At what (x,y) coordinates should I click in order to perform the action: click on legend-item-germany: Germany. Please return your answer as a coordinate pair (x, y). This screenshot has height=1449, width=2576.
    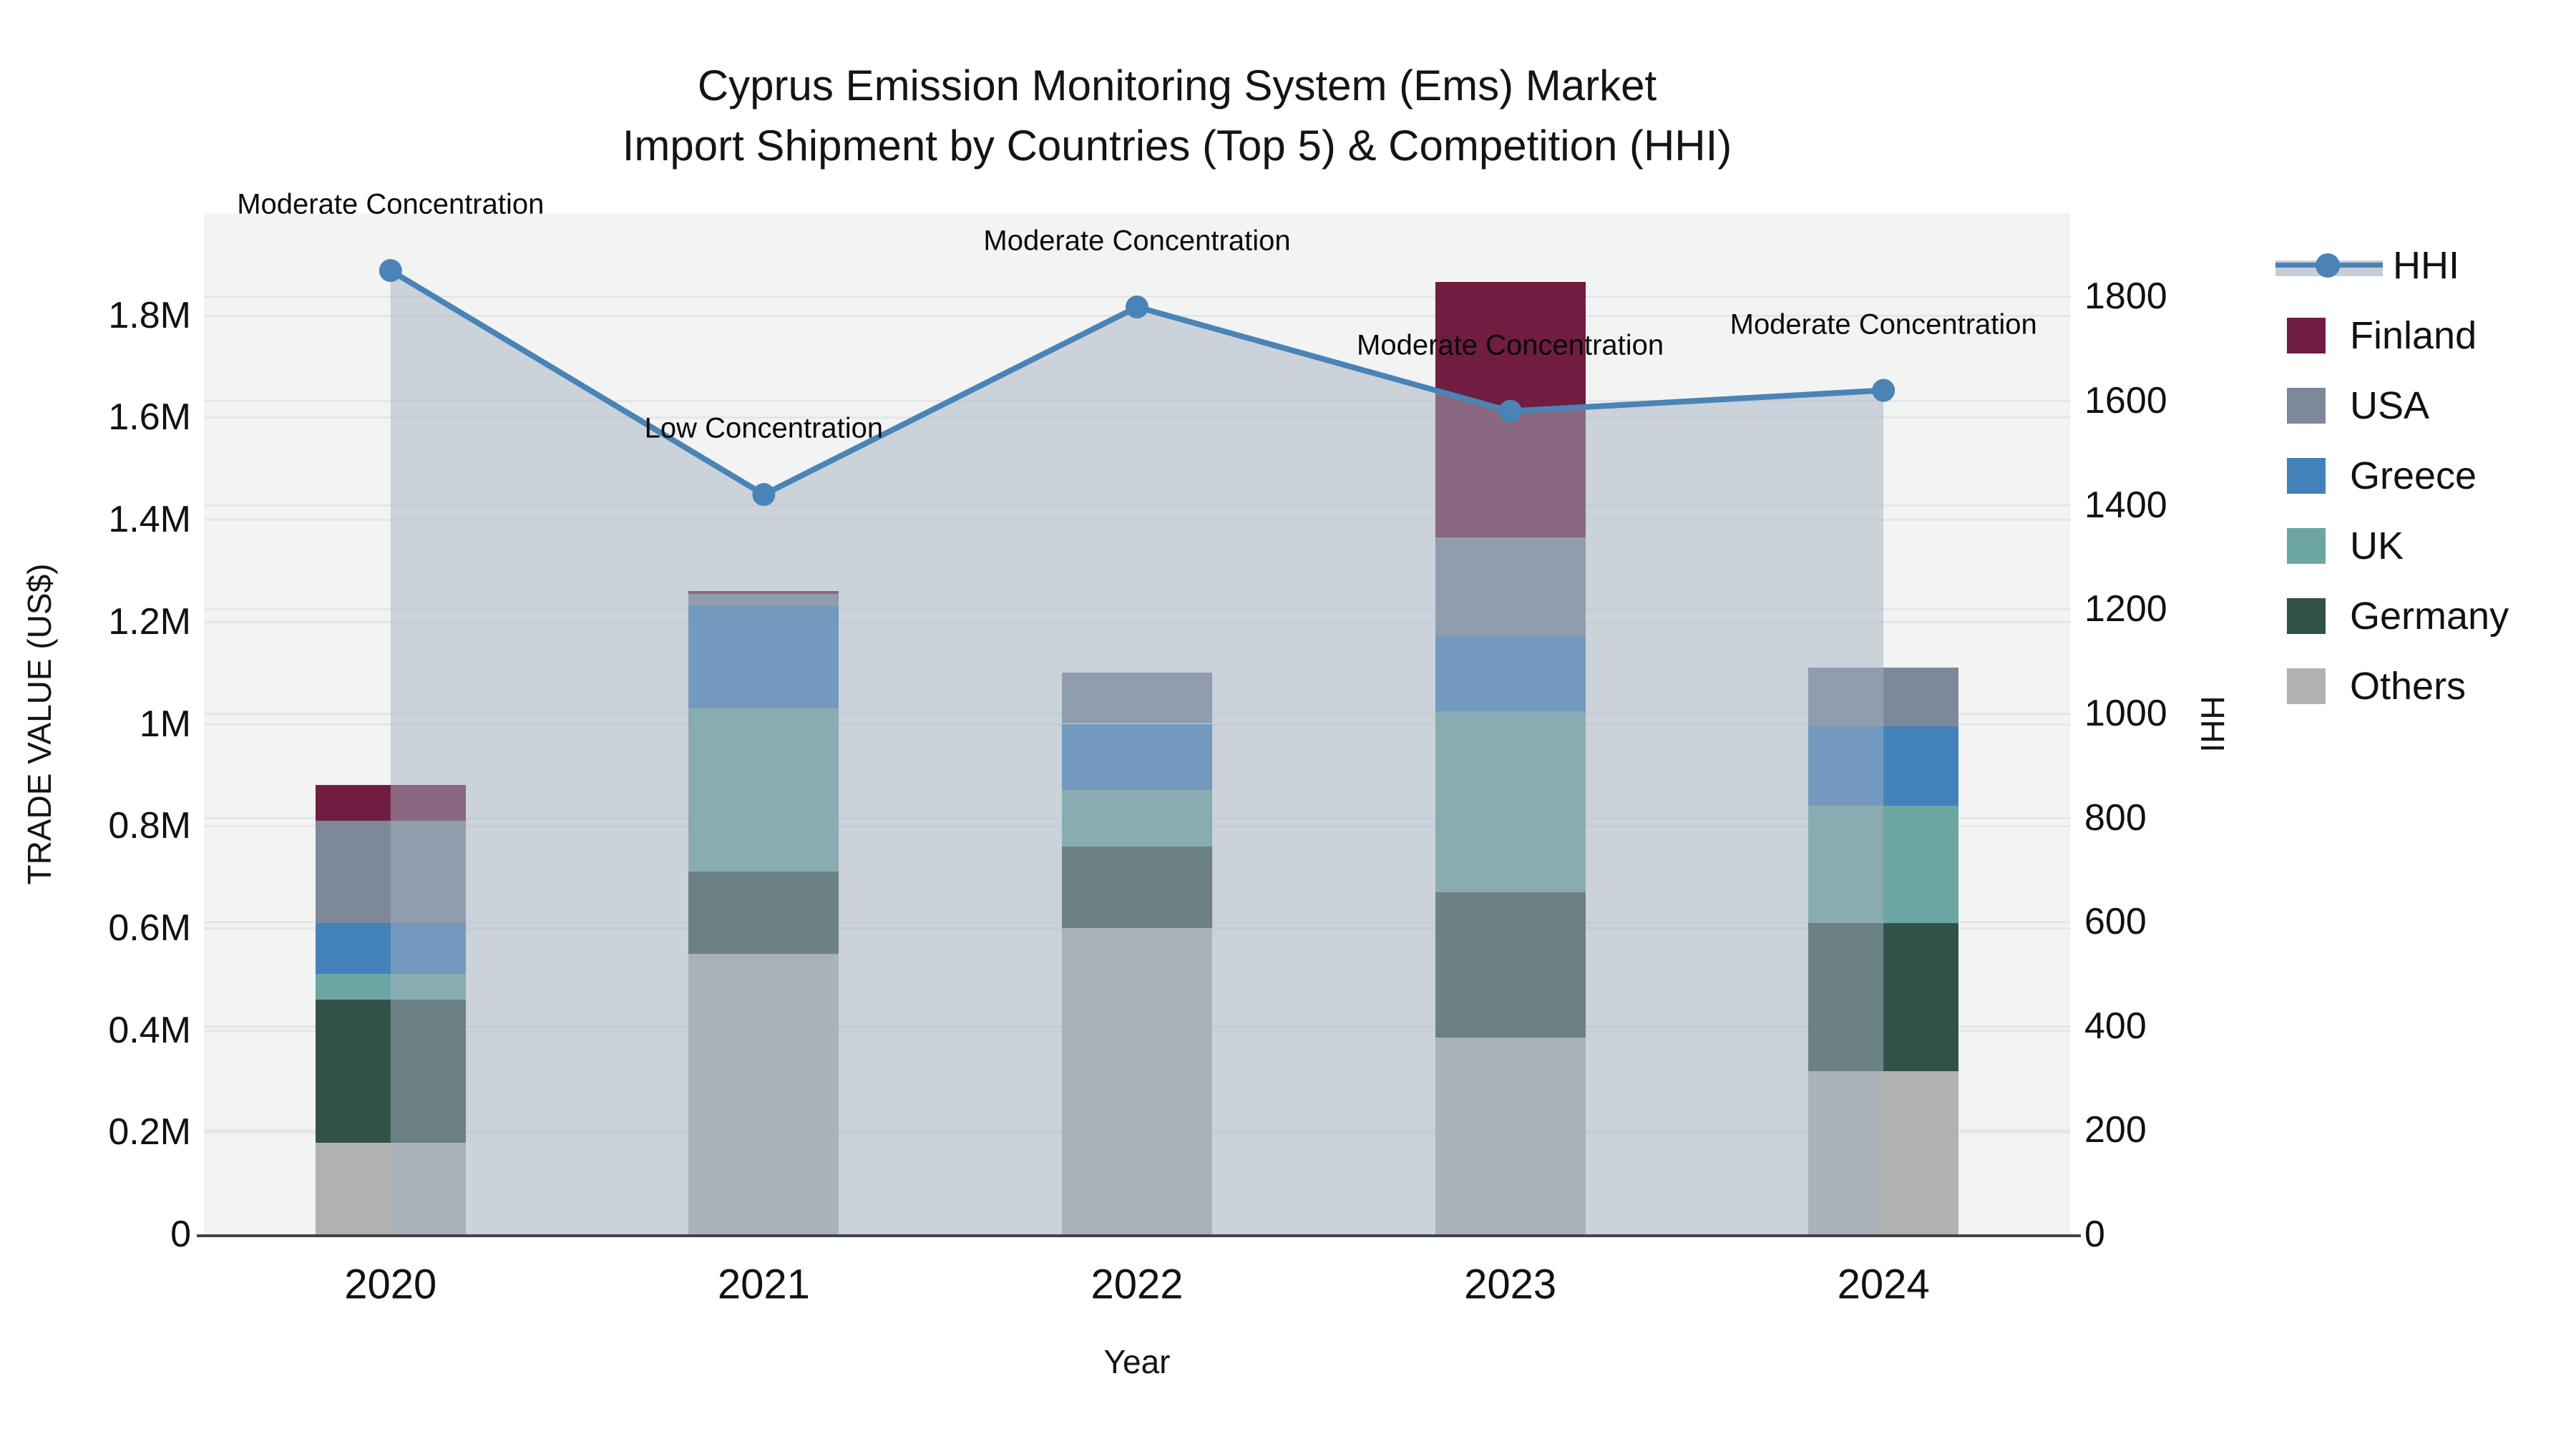
    Looking at the image, I should click on (2392, 616).